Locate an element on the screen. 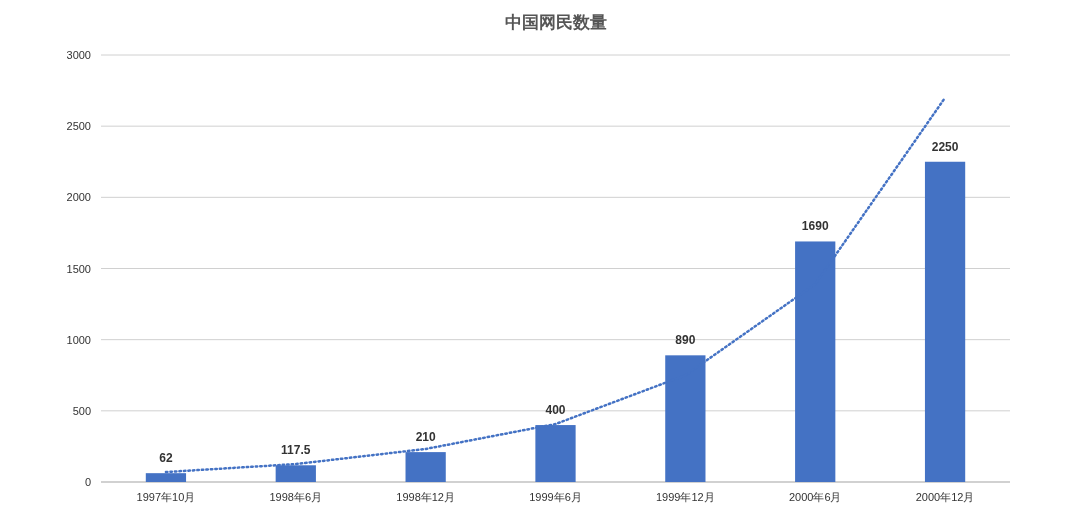 The width and height of the screenshot is (1079, 515). y-tick-label: 1000 is located at coordinates (78, 339).